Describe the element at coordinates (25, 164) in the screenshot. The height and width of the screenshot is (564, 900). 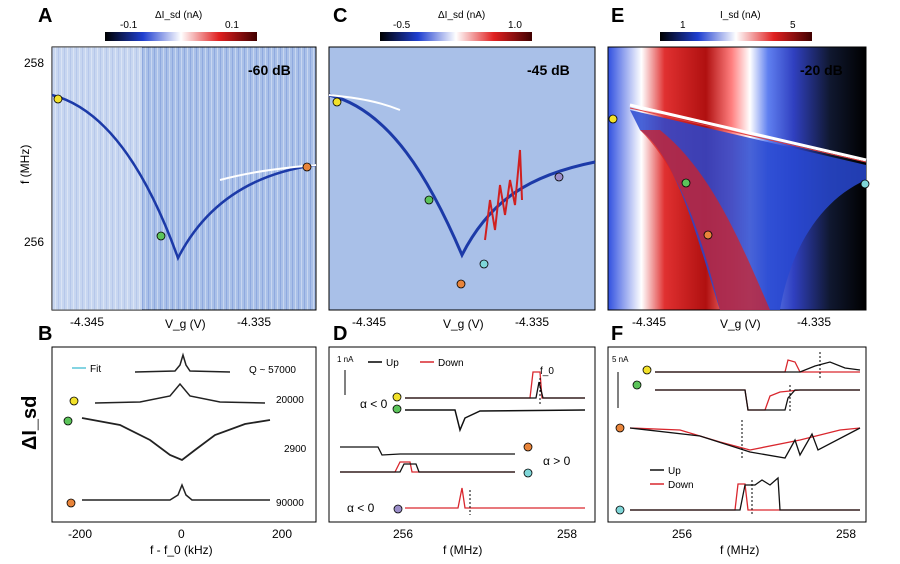
I see `ylabel-a: f (MHz)` at that location.